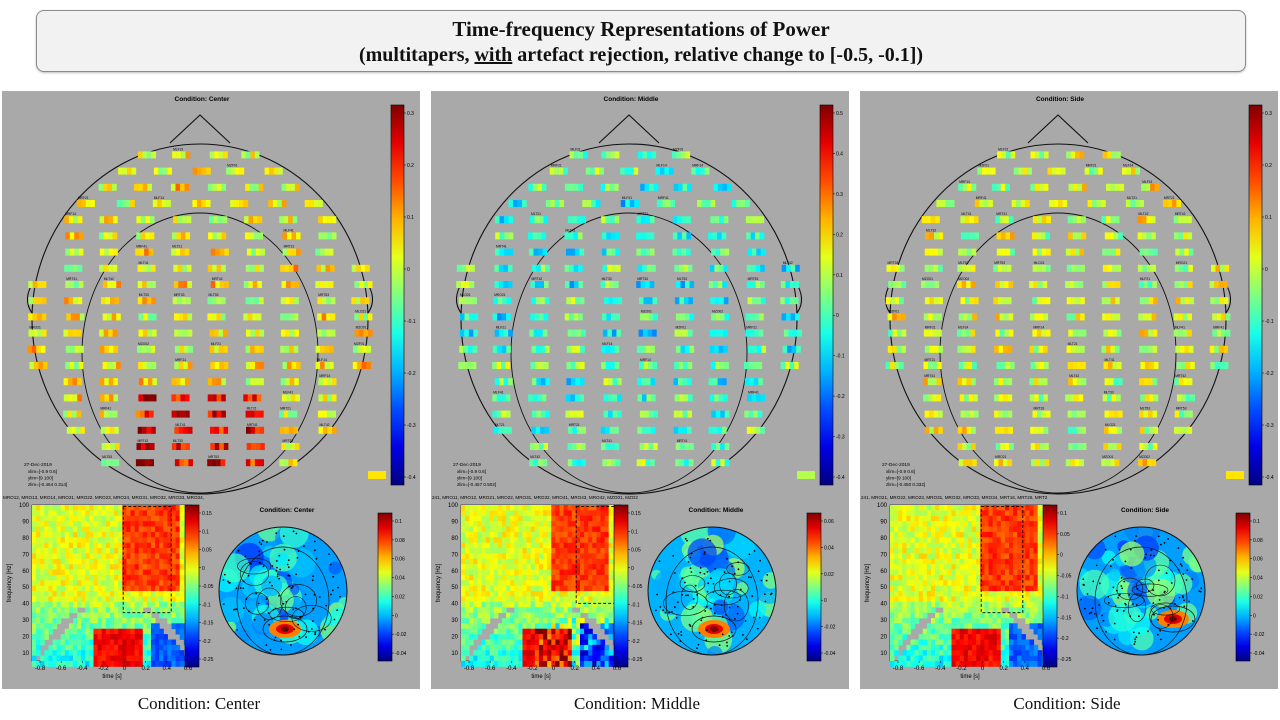 Image resolution: width=1280 pixels, height=720 pixels. Describe the element at coordinates (1064, 597) in the screenshot. I see `colorbar-tick-label: -0.1` at that location.